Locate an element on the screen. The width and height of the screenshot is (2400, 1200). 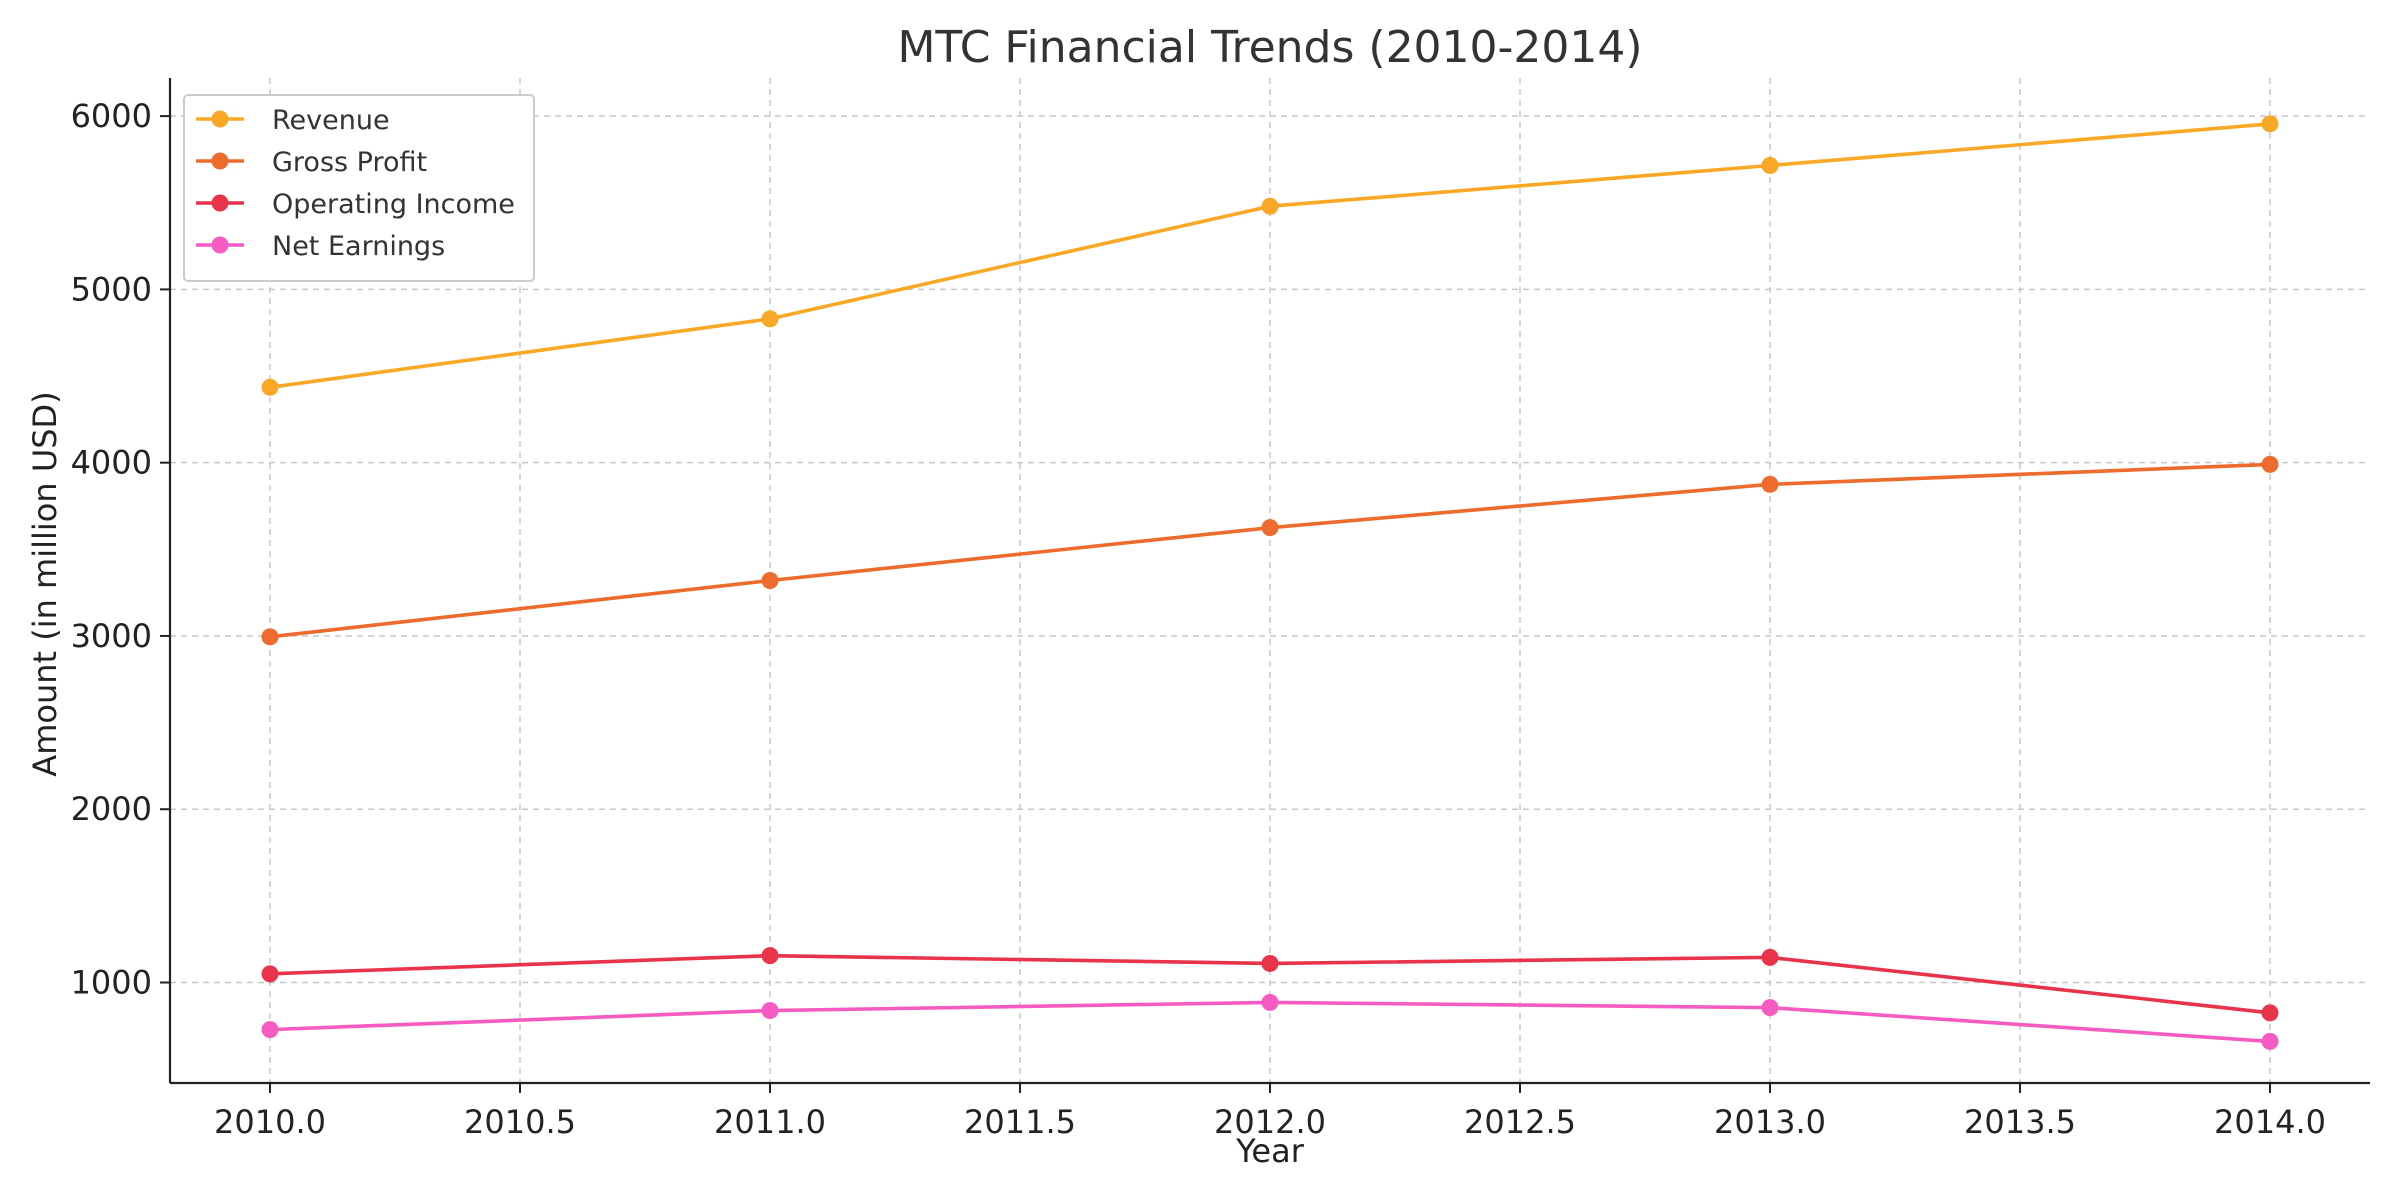
x-tick-label: 2010.0 is located at coordinates (270, 1122).